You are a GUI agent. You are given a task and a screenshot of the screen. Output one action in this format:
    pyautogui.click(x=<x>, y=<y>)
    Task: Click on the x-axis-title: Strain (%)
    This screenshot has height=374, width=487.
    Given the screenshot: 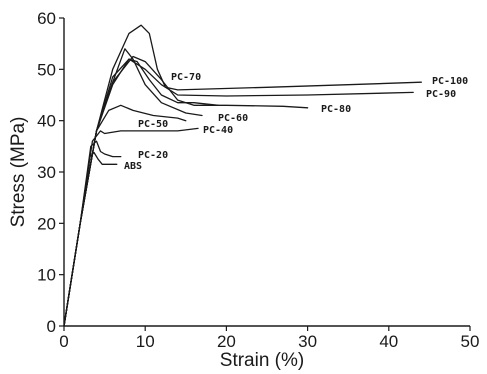 What is the action you would take?
    pyautogui.click(x=262, y=360)
    